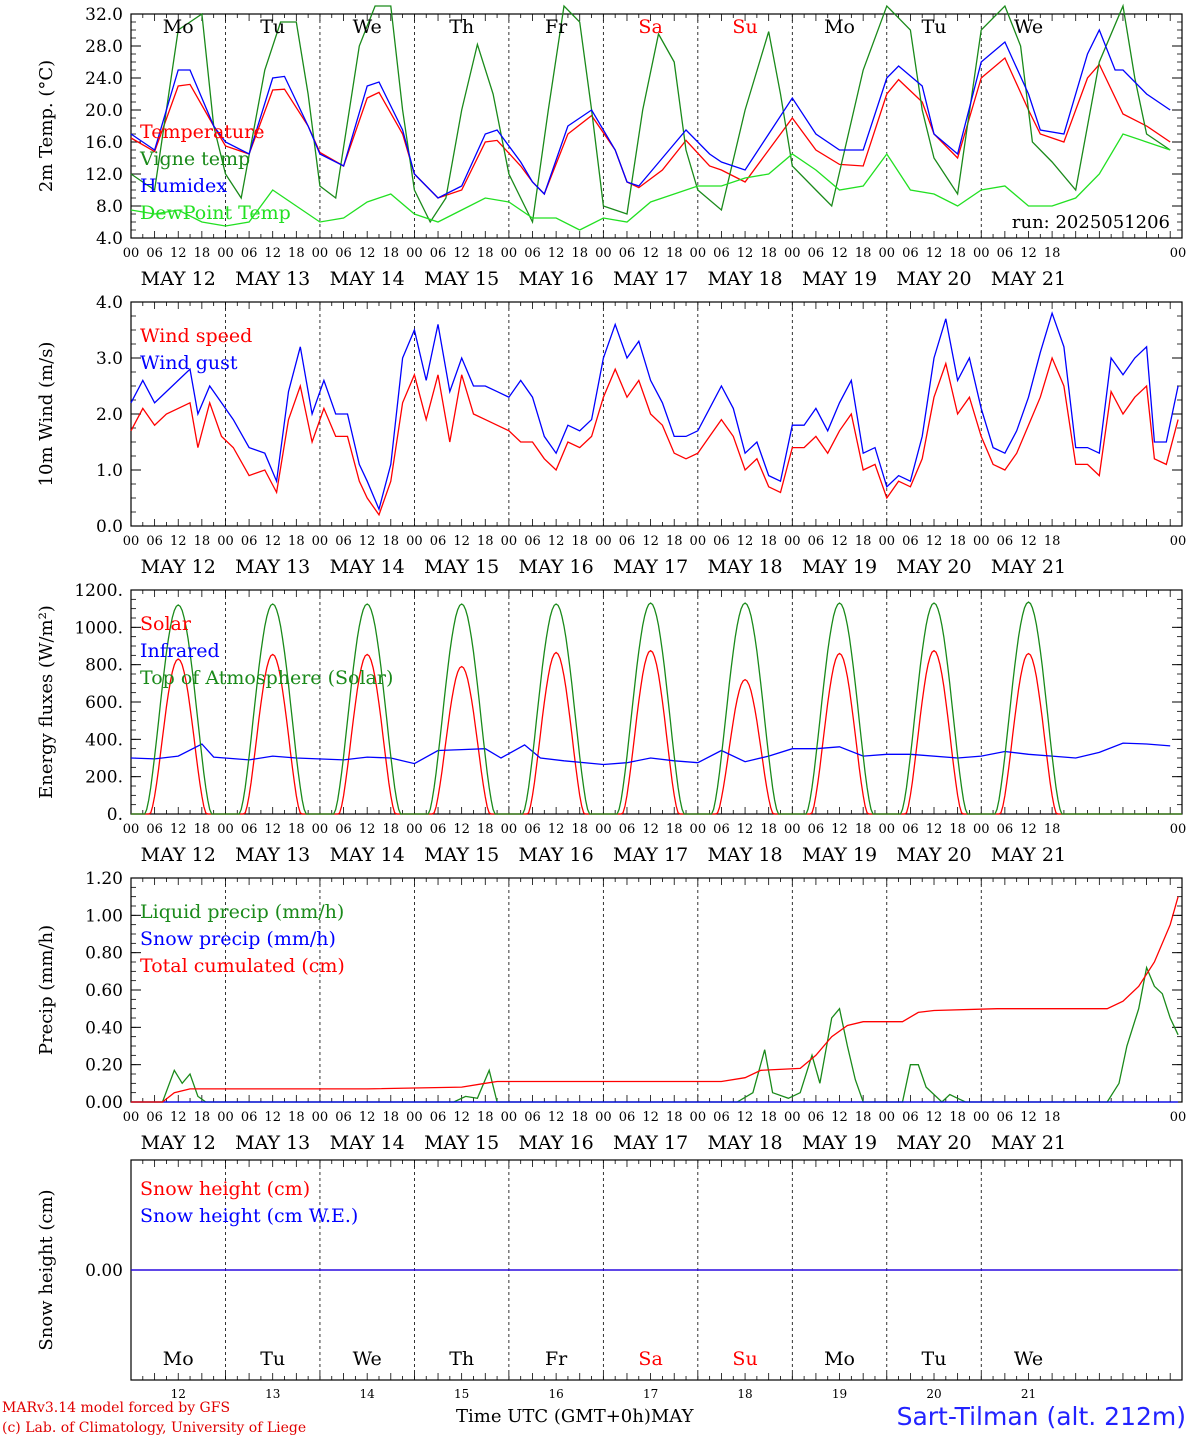  I want to click on day-number-label: 18, so click(744, 1394).